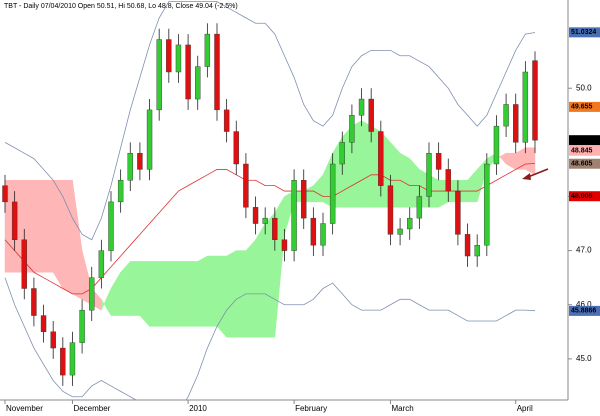 The width and height of the screenshot is (600, 416). I want to click on x-tick-label: November, so click(24, 408).